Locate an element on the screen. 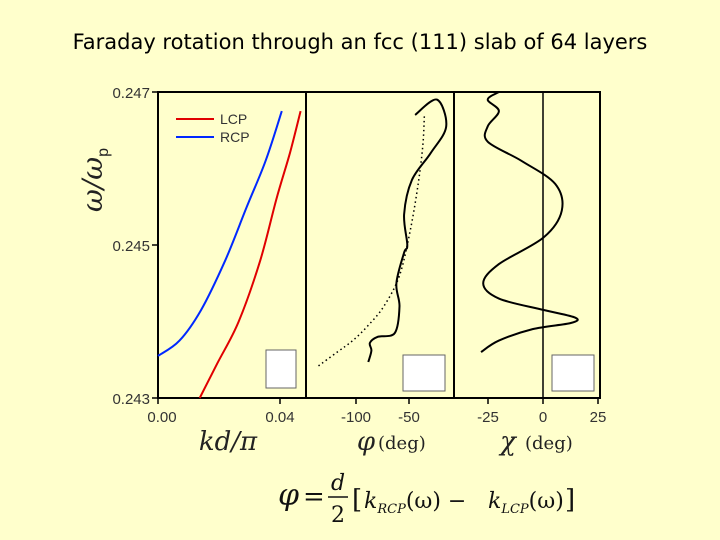 This screenshot has height=540, width=720. eq-arg1: (ω) − is located at coordinates (436, 501).